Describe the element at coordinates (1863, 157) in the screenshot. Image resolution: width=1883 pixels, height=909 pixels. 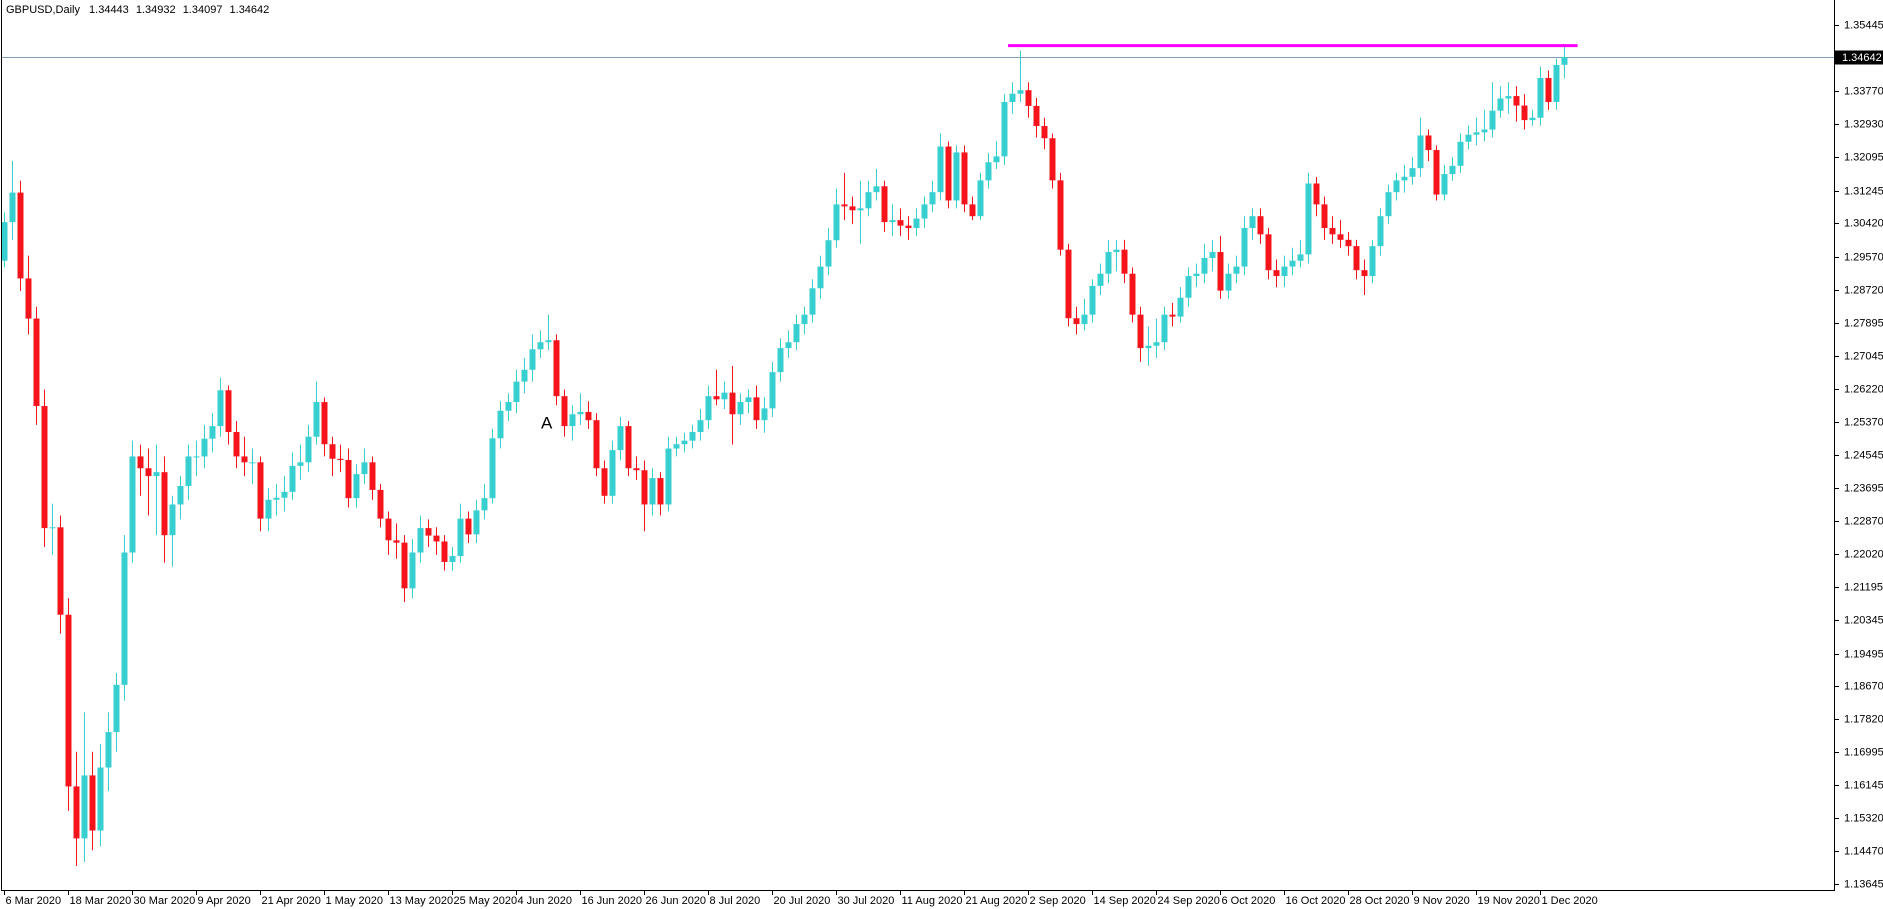
I see `y-tick-label: 1.32095` at that location.